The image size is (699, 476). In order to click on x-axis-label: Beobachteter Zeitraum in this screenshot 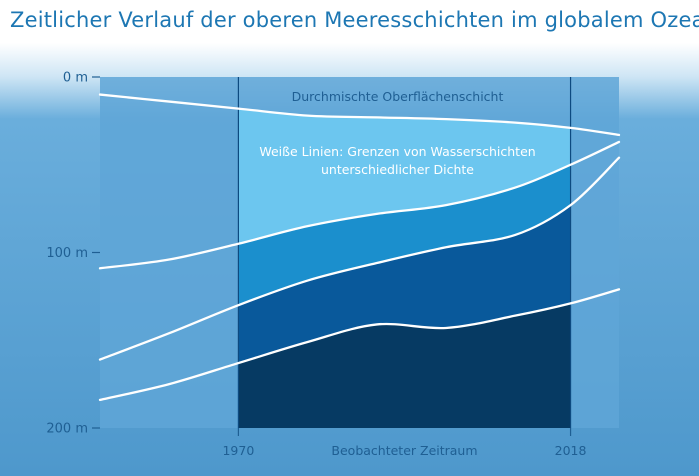, I will do `click(404, 450)`.